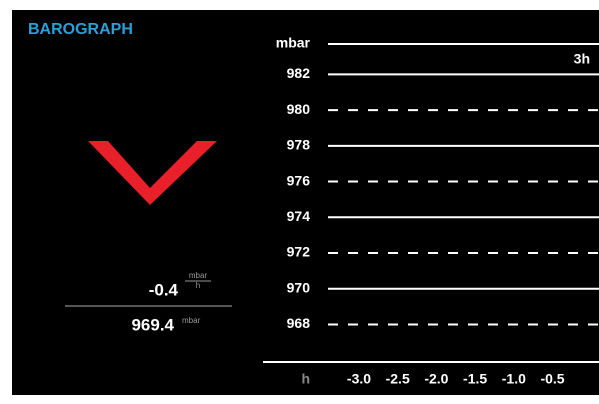  I want to click on x-tick-label: -0.5, so click(552, 379).